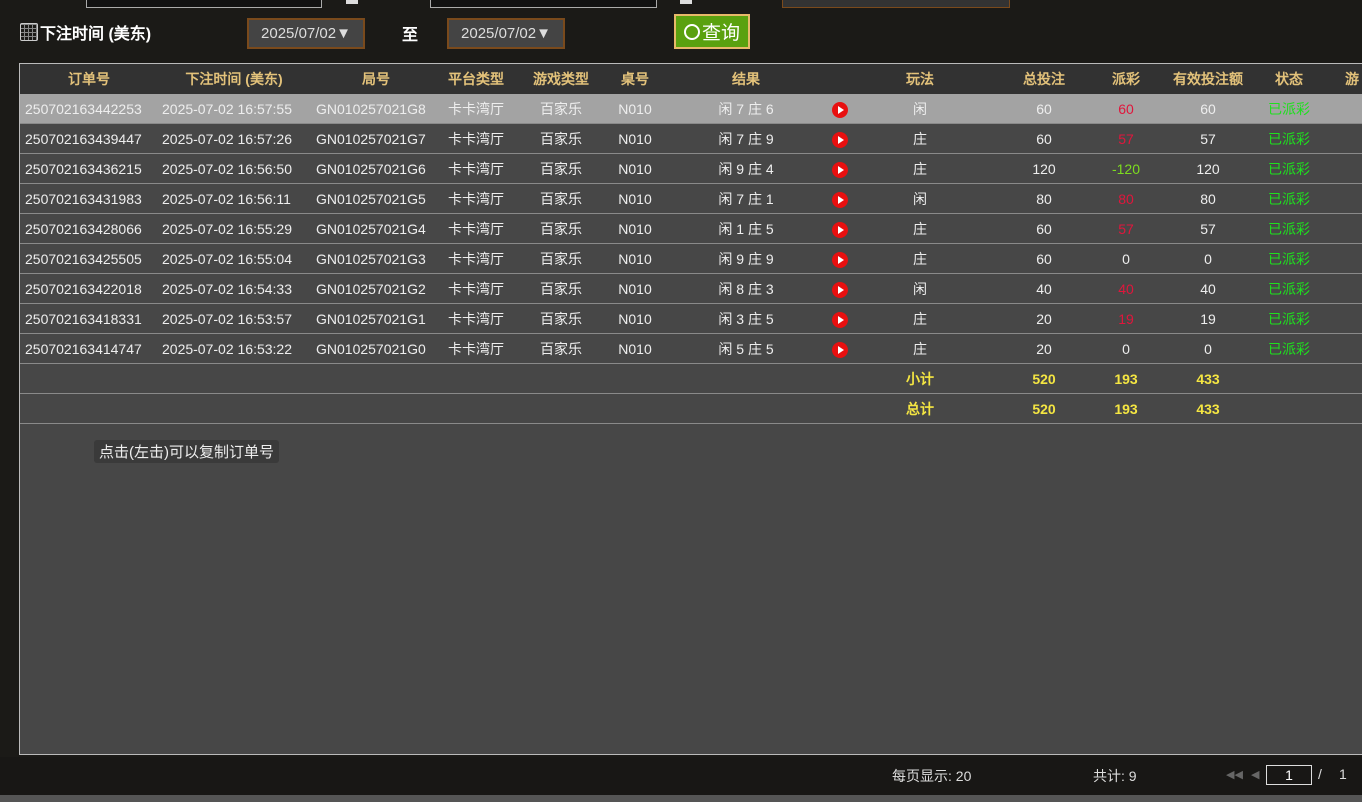 The width and height of the screenshot is (1362, 802). What do you see at coordinates (1352, 79) in the screenshot?
I see `column-header: 游` at bounding box center [1352, 79].